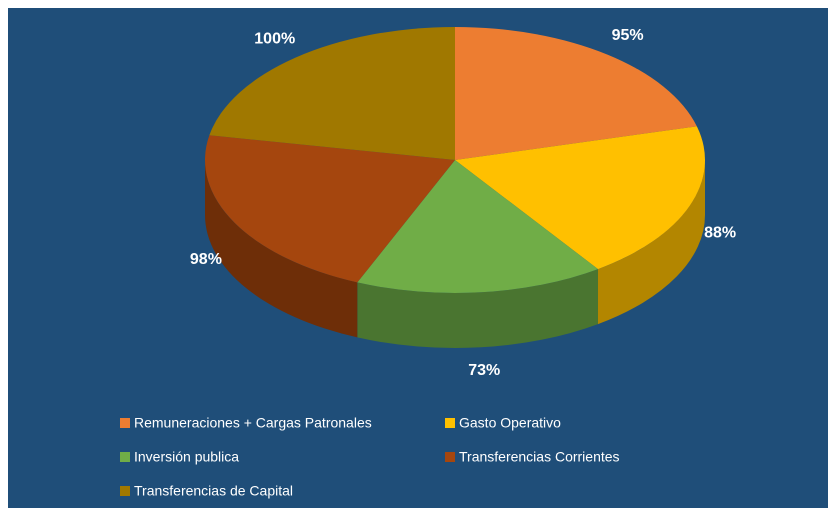 The height and width of the screenshot is (512, 837). What do you see at coordinates (484, 370) in the screenshot?
I see `data-label: 73%` at bounding box center [484, 370].